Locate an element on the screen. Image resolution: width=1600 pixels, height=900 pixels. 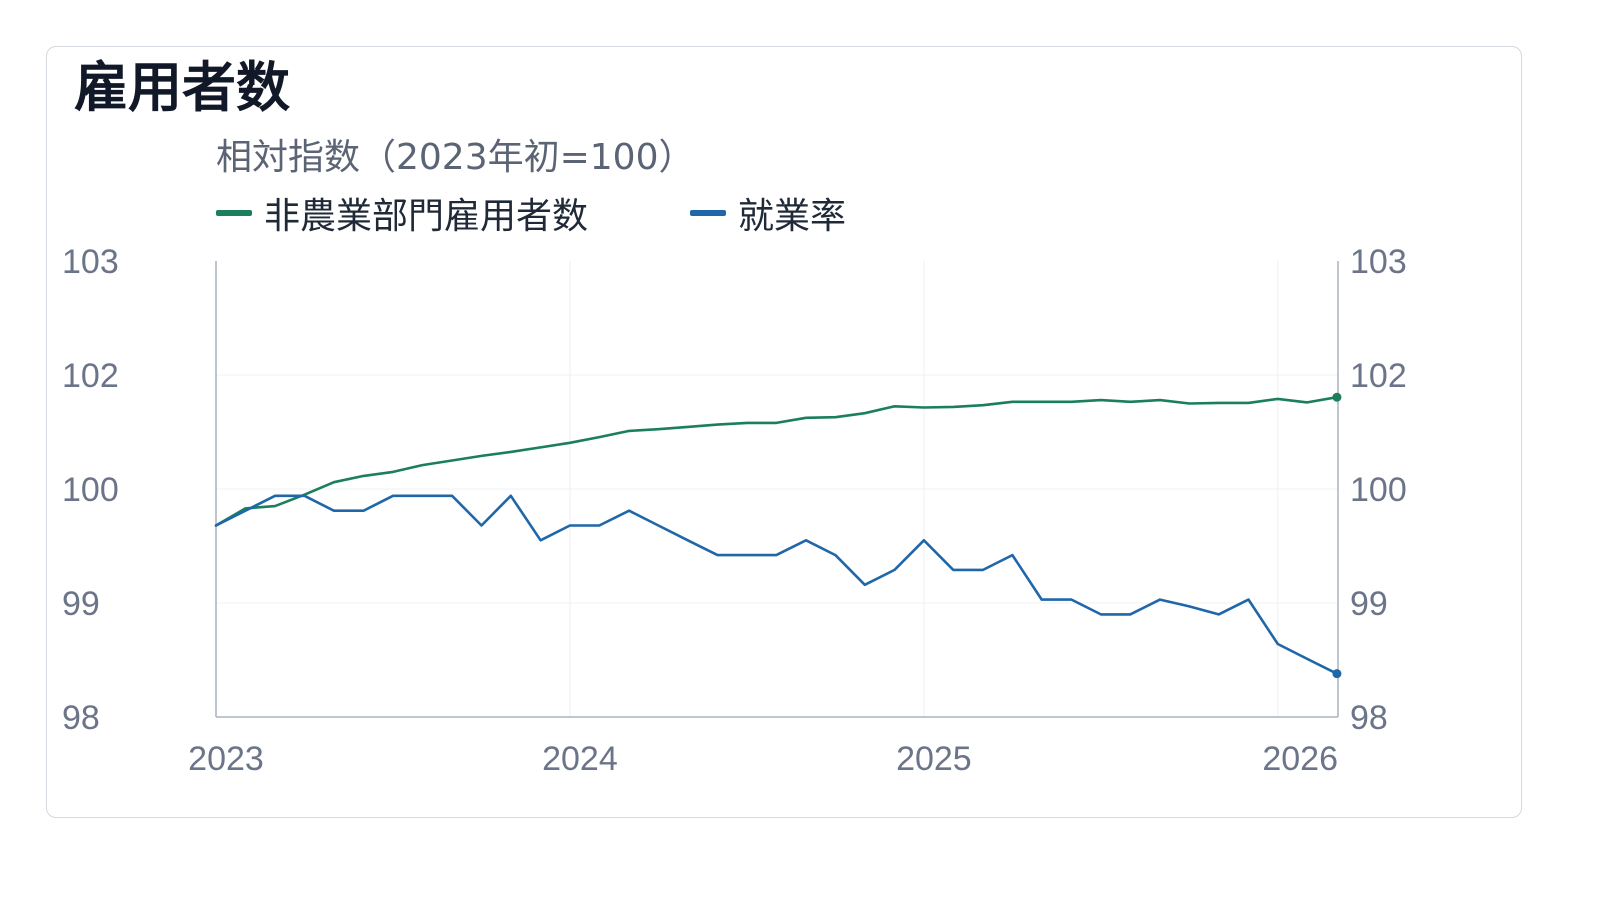
legend-swatch-employment-rate is located at coordinates (708, 213).